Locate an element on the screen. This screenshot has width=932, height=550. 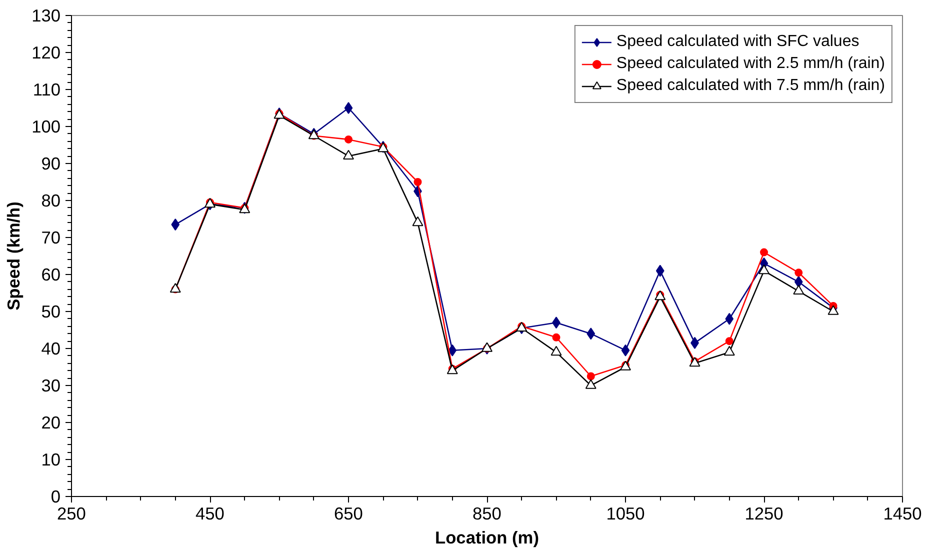
y-tick-label: 50 is located at coordinates (51, 312).